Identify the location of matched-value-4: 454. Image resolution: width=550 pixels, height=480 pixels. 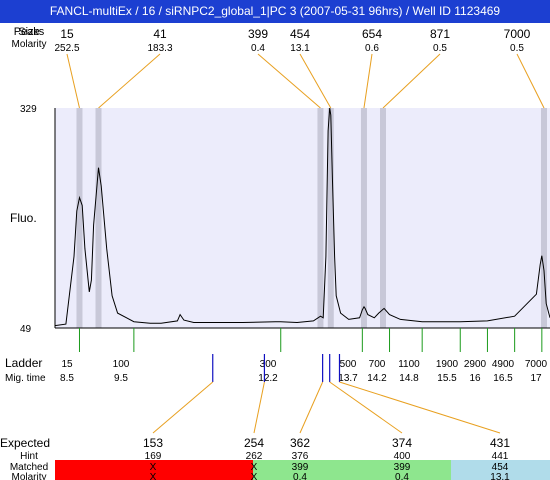
(500, 467).